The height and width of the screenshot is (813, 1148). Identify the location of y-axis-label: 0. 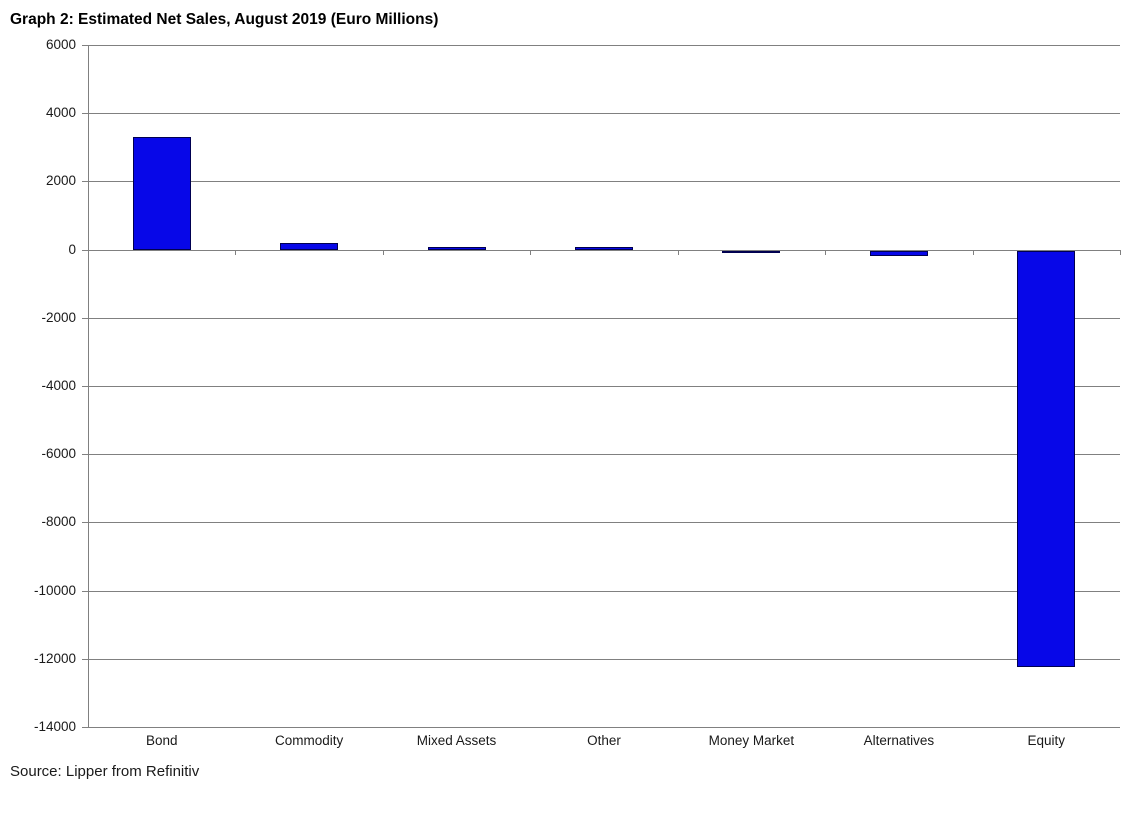
(72, 249).